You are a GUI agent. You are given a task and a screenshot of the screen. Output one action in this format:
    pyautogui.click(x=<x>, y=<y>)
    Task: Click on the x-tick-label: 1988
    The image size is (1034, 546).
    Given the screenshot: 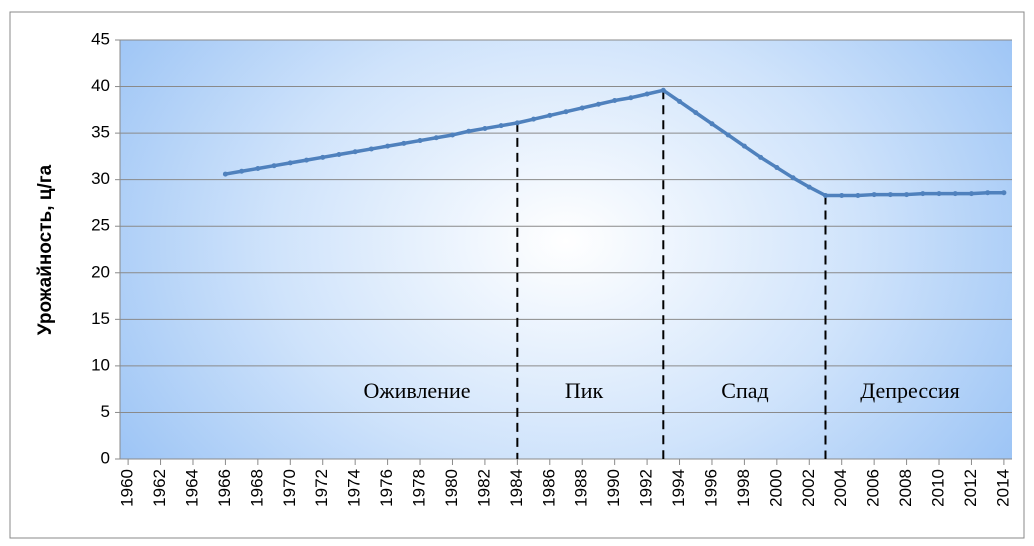 What is the action you would take?
    pyautogui.click(x=581, y=488)
    